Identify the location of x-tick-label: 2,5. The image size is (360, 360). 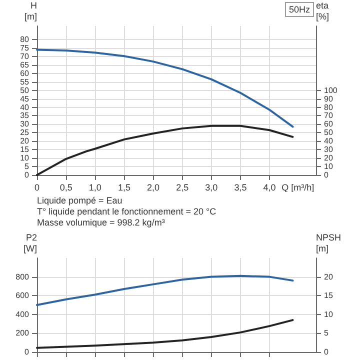
(182, 187).